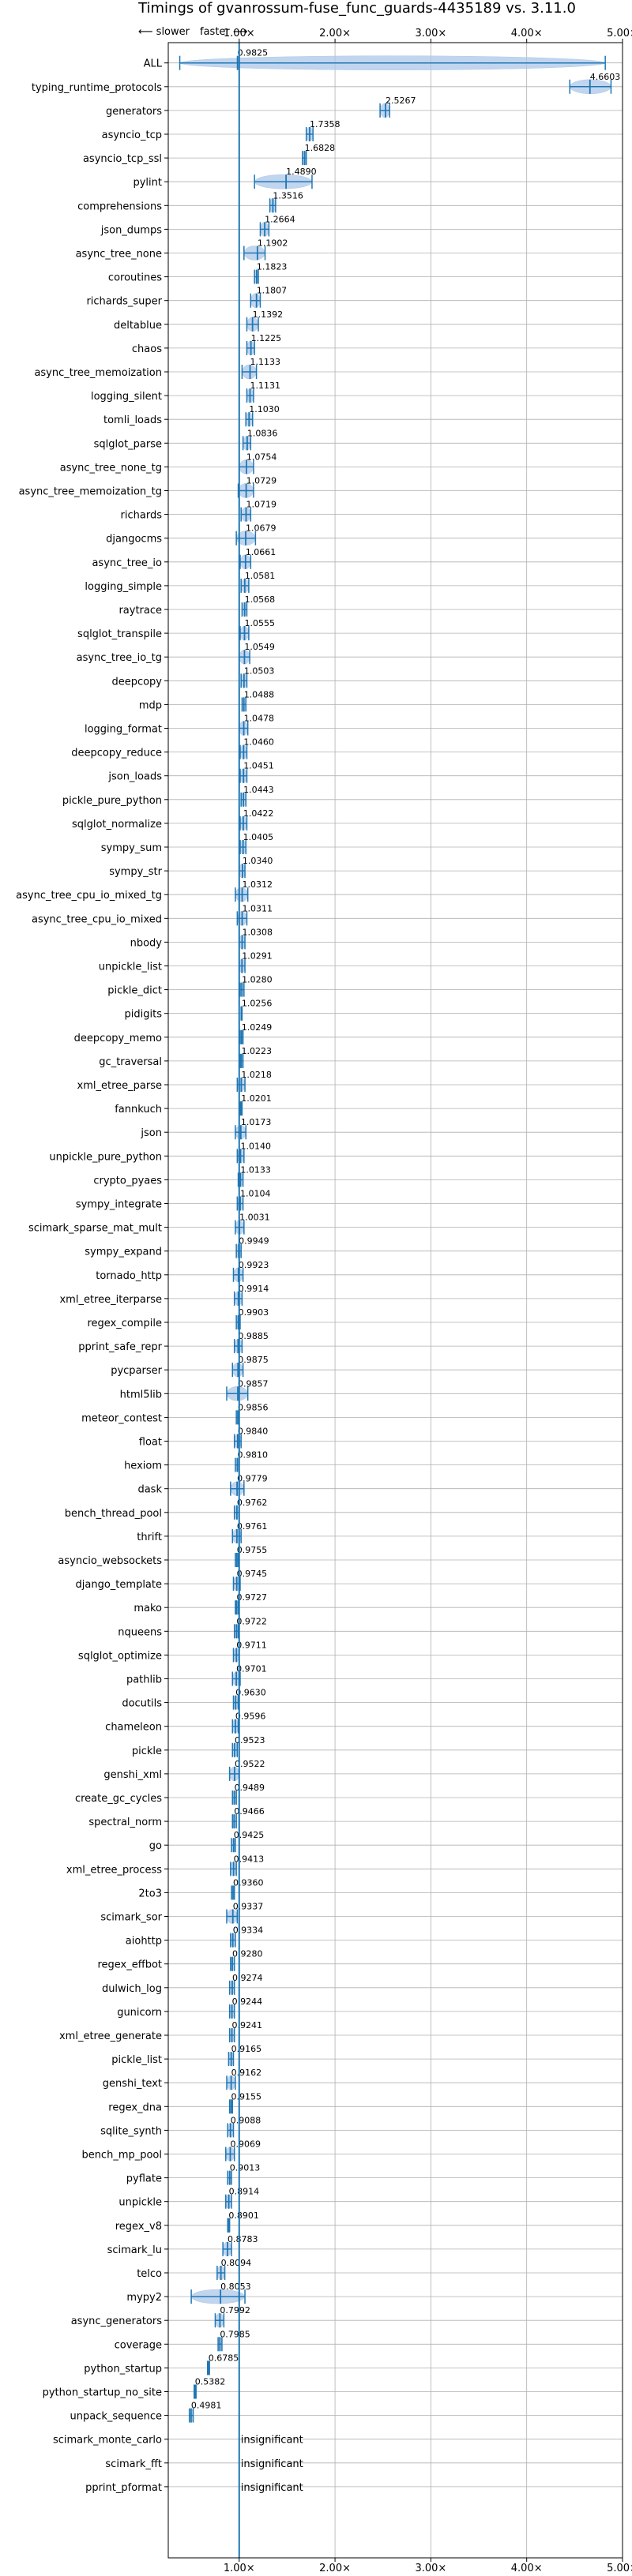  What do you see at coordinates (131, 230) in the screenshot?
I see `benchmark-name-label: json_dumps` at bounding box center [131, 230].